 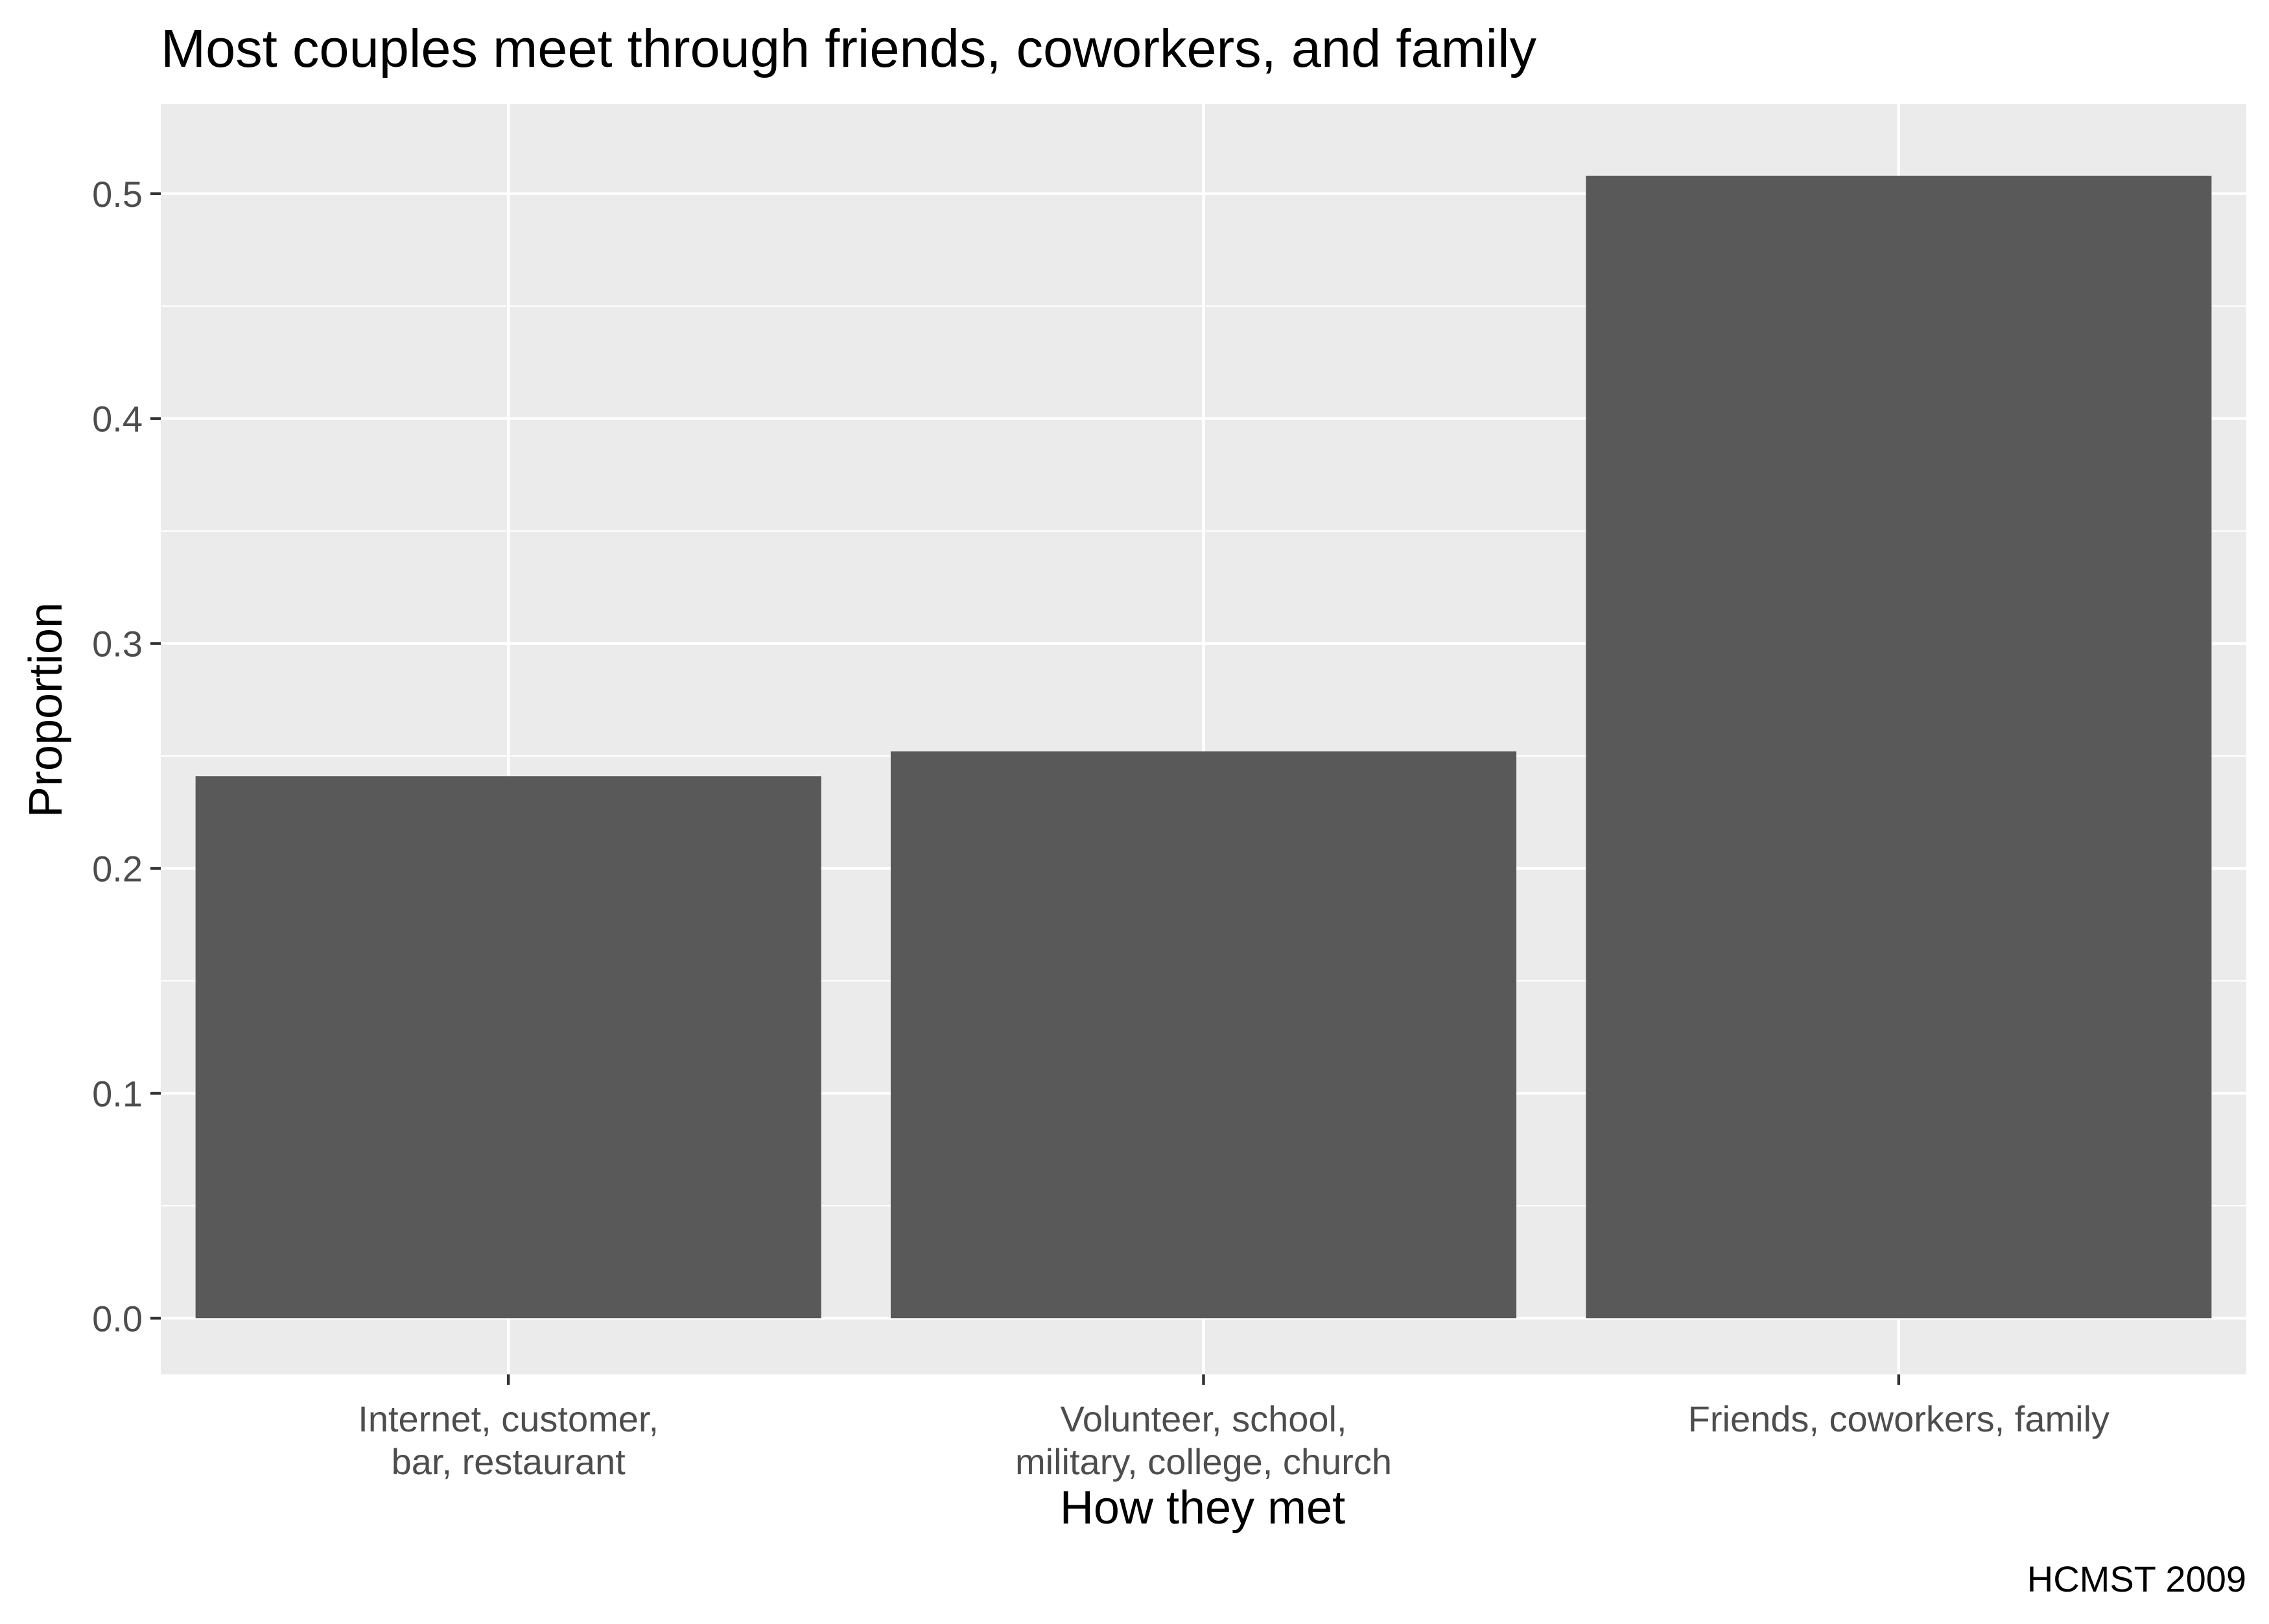 I want to click on y-axis: 0.0 0.1 0.2 0.3 0.4 0.5, so click(x=126, y=756).